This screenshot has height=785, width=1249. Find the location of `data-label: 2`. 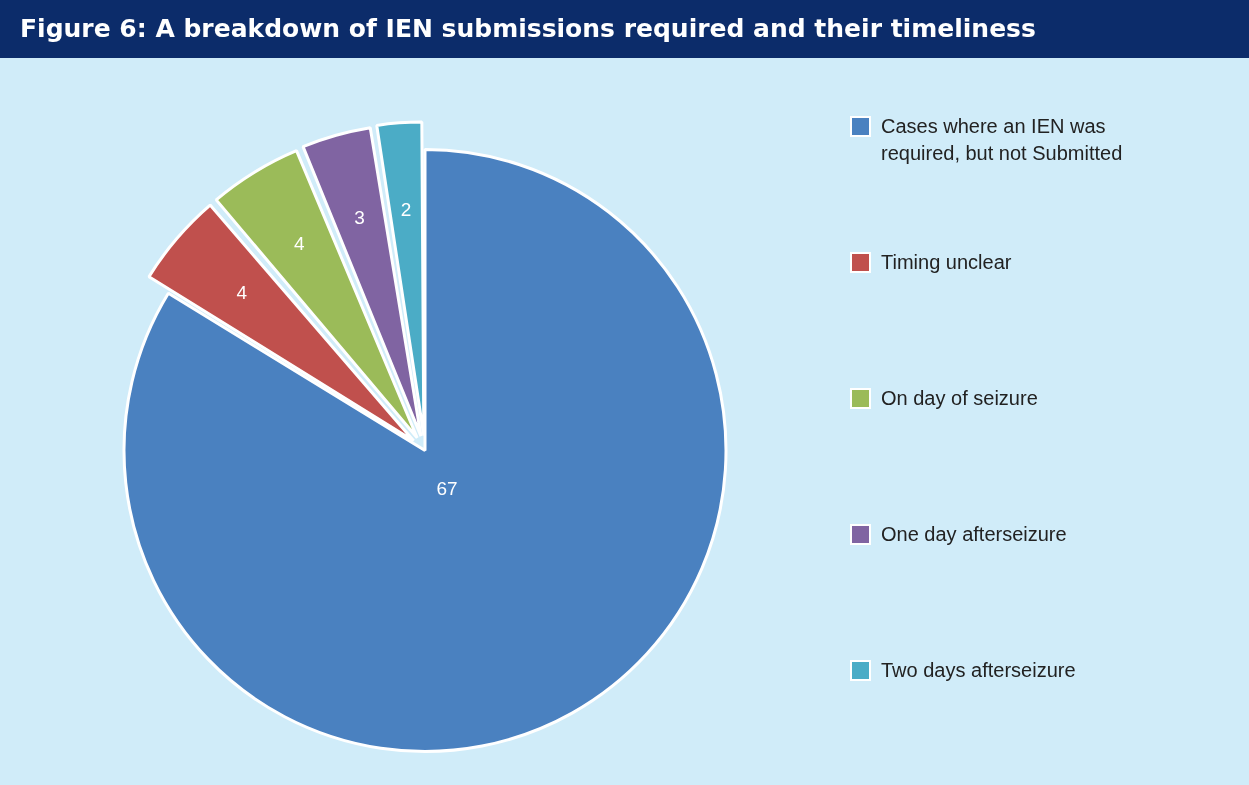

data-label: 2 is located at coordinates (406, 209).